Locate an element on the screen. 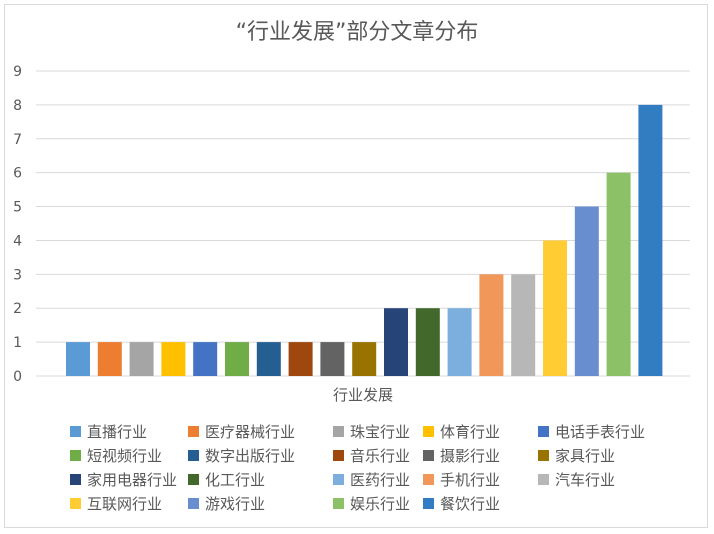 Image resolution: width=714 pixels, height=534 pixels. legend-label: 餐饮行业 is located at coordinates (470, 504).